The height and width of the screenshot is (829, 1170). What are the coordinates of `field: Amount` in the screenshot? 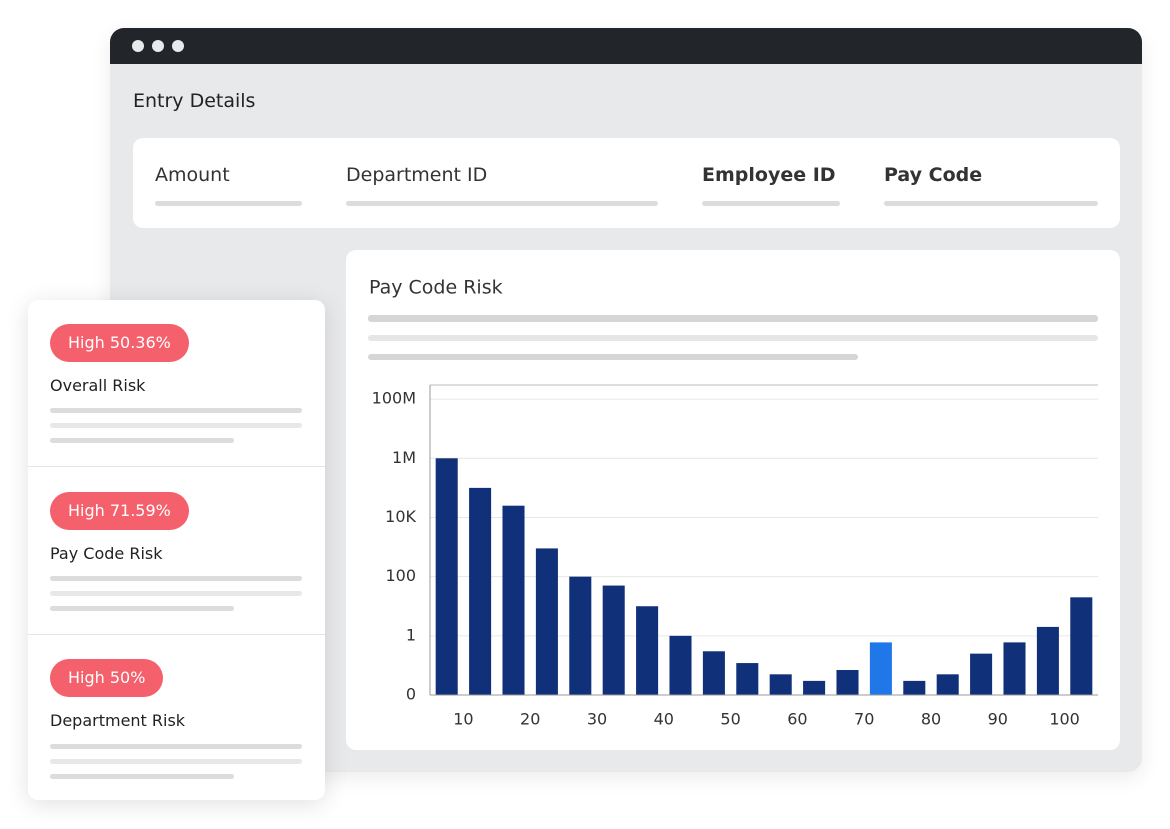 It's located at (192, 175).